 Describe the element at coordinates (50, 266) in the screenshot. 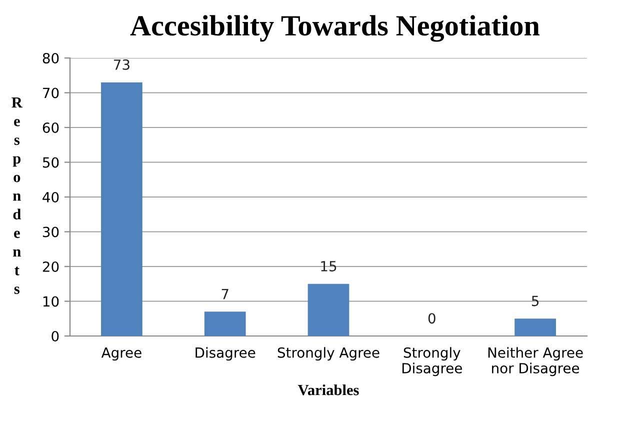

I see `y-tick-label: 20` at that location.